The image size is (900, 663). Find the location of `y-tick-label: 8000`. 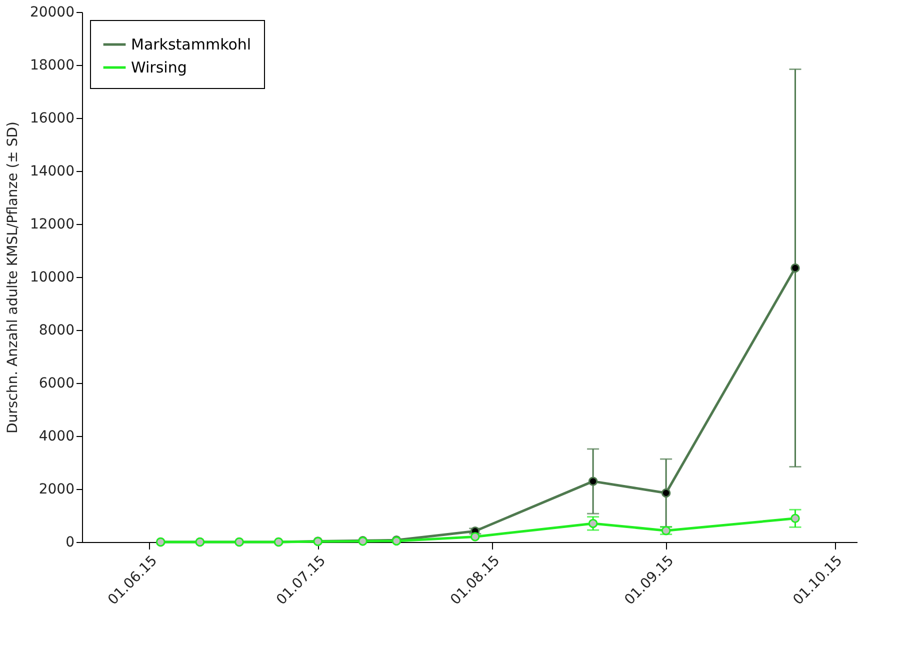

y-tick-label: 8000 is located at coordinates (56, 330).